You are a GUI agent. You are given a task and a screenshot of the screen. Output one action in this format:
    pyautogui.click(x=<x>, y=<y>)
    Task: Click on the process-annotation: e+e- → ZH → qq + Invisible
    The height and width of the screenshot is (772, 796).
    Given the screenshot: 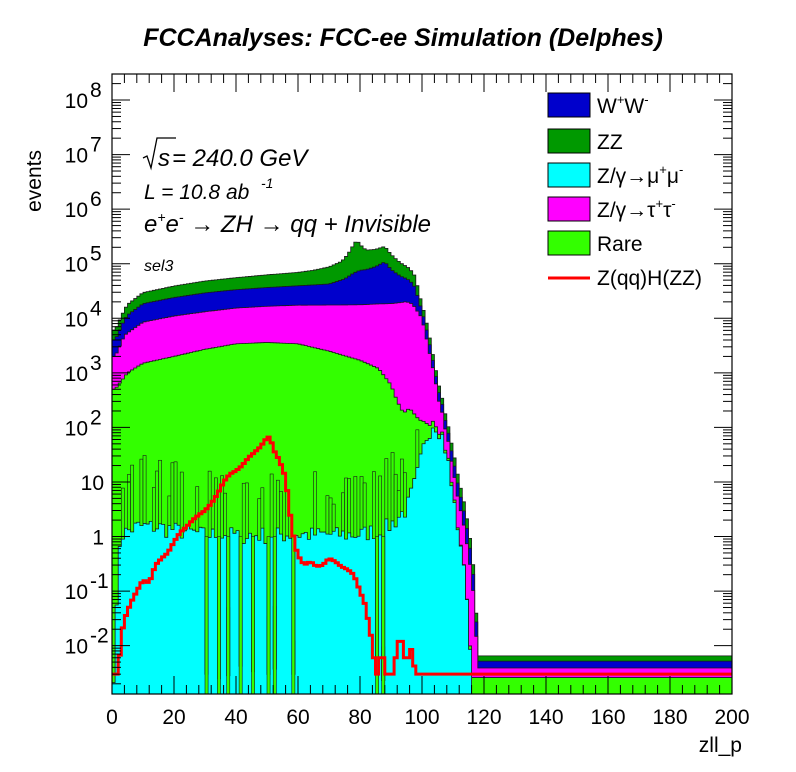 What is the action you would take?
    pyautogui.click(x=287, y=223)
    